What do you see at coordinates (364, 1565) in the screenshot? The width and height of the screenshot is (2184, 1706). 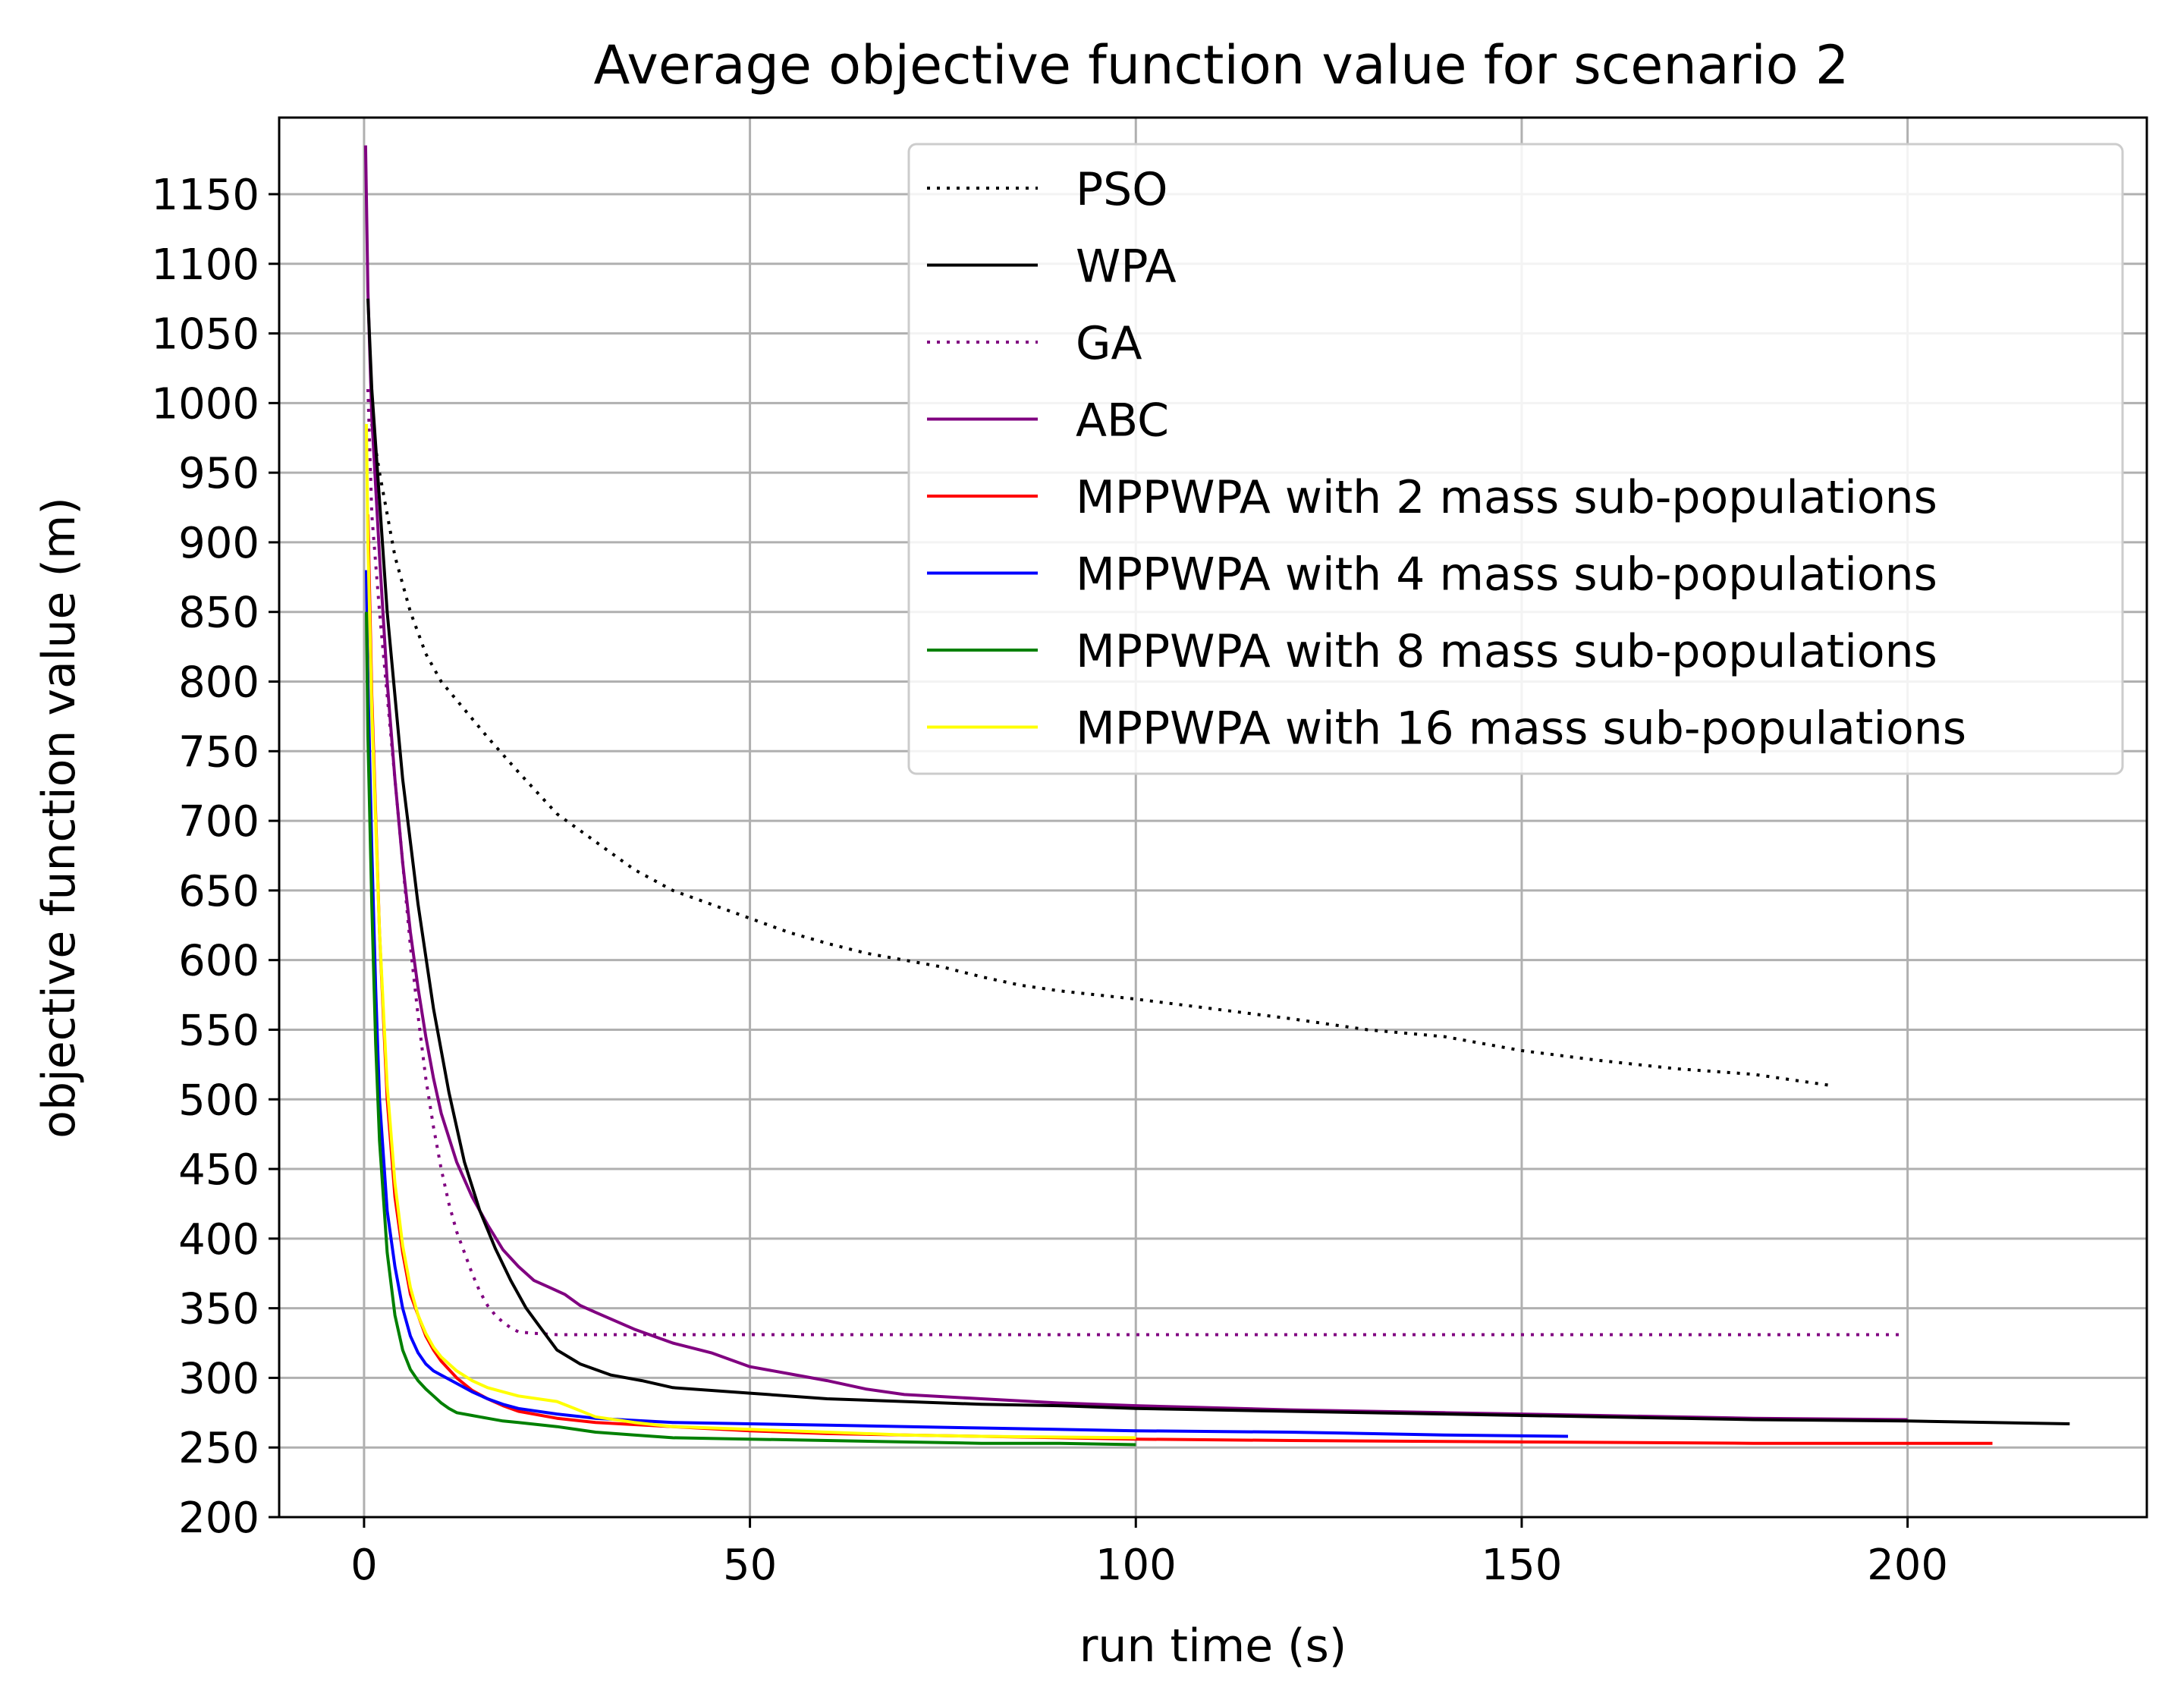 I see `x-tick-label: 0` at bounding box center [364, 1565].